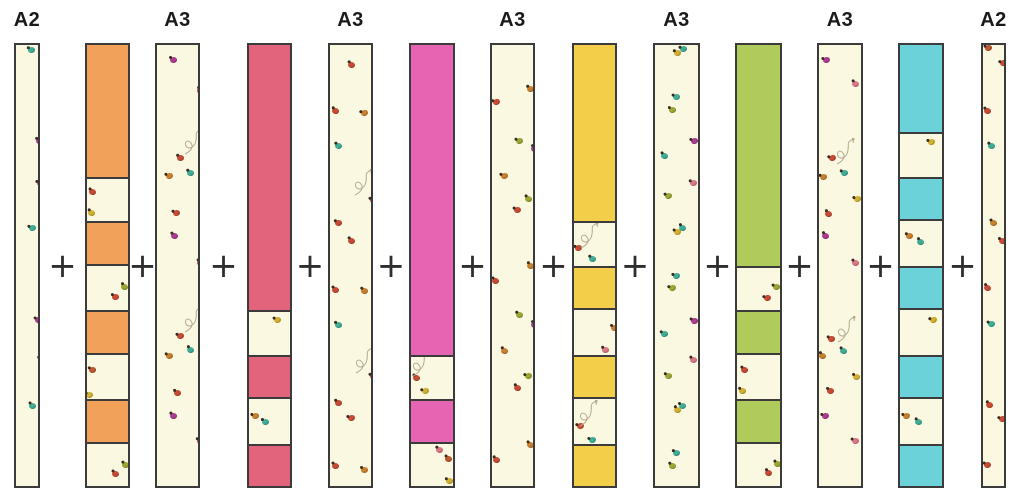 This screenshot has height=500, width=1024. I want to click on bar-label-host-a3-4: A3, so click(676, 20).